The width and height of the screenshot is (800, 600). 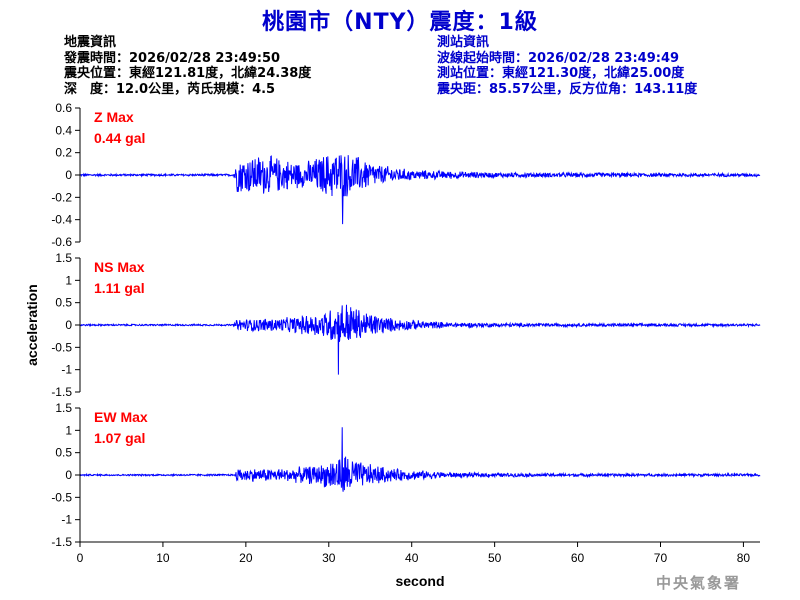 What do you see at coordinates (66, 370) in the screenshot?
I see `y-tick-label-ns: -1` at bounding box center [66, 370].